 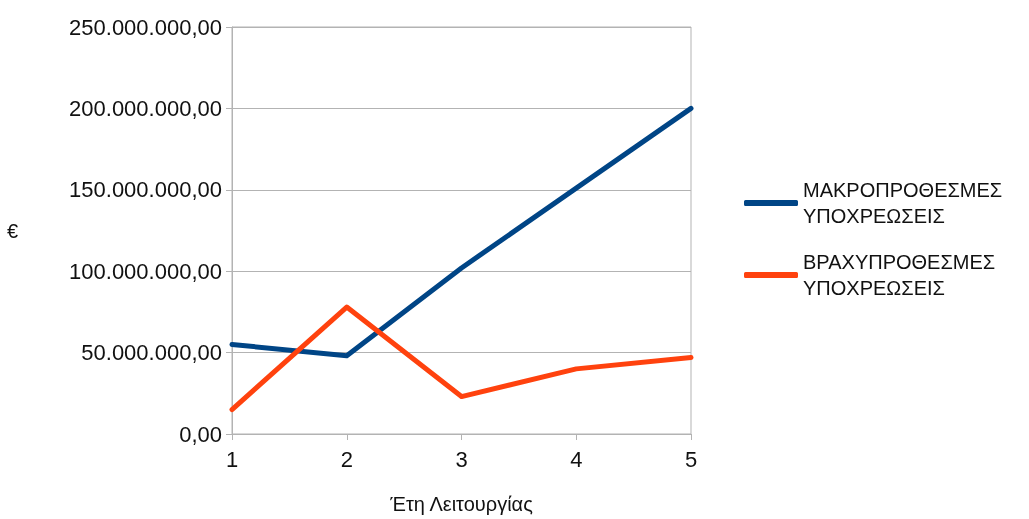 What do you see at coordinates (145, 108) in the screenshot?
I see `y-tick-label: 200.000.000,00` at bounding box center [145, 108].